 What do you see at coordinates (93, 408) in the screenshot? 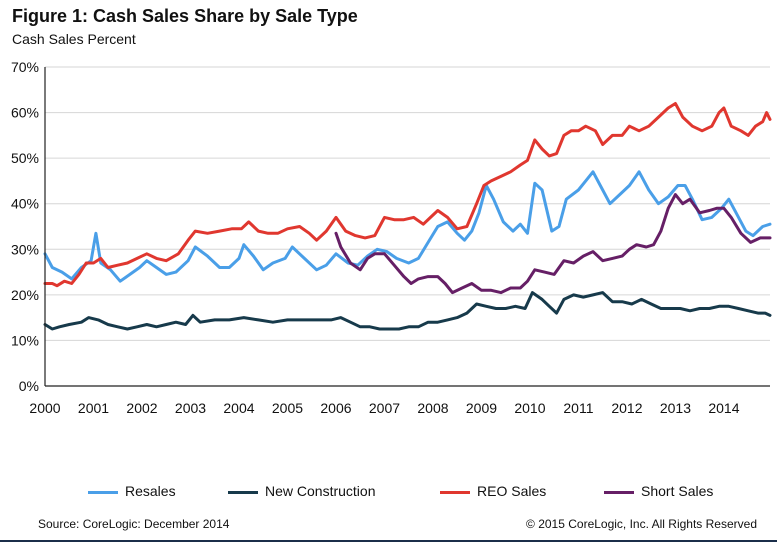
I see `x-tick-label: 2001` at bounding box center [93, 408].